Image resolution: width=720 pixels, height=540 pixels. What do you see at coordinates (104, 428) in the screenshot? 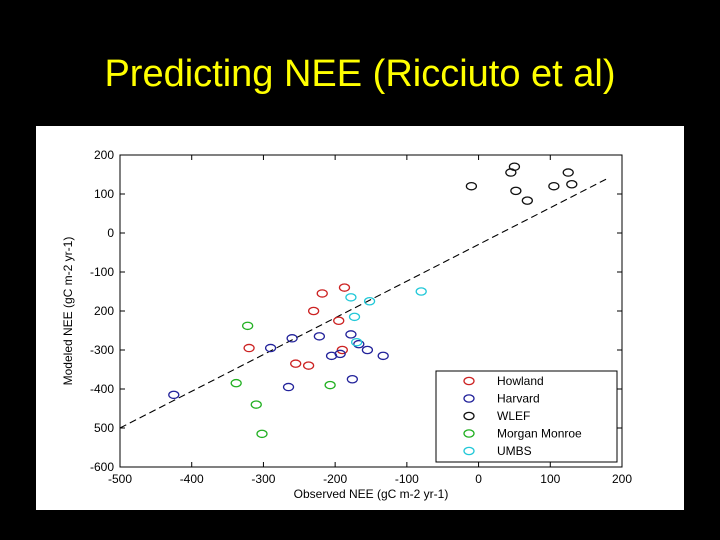
I see `y-tick-label: 500` at bounding box center [104, 428].